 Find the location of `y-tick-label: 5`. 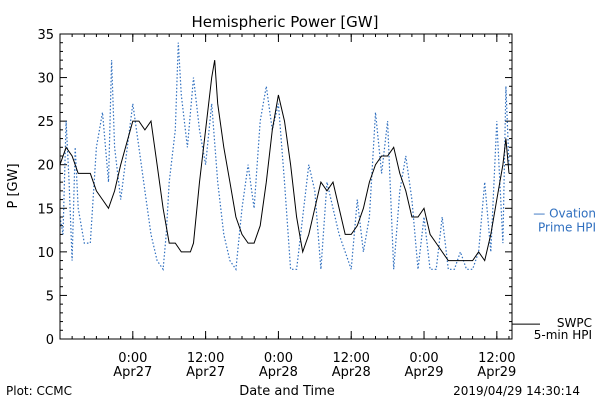

y-tick-label: 5 is located at coordinates (50, 296).